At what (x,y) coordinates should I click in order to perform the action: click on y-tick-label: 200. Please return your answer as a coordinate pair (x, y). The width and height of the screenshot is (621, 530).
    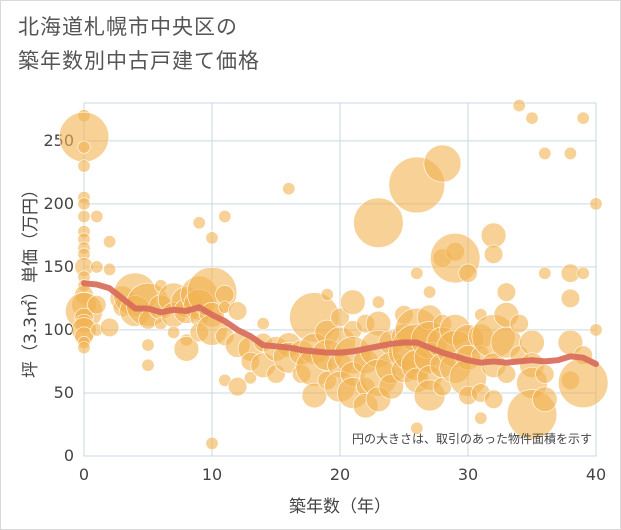
    Looking at the image, I should click on (58, 203).